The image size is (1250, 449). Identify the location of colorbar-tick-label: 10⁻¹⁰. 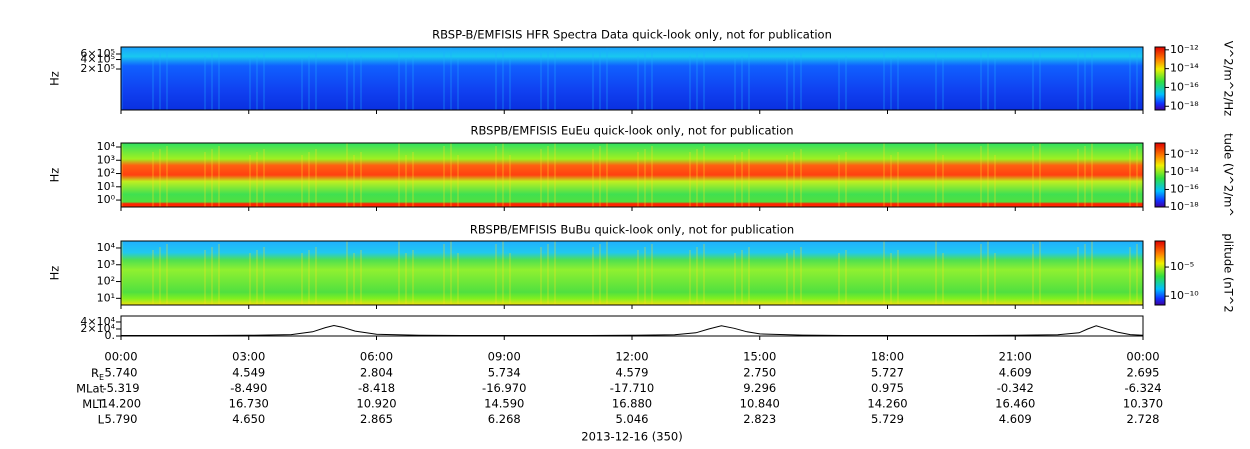
(1184, 295).